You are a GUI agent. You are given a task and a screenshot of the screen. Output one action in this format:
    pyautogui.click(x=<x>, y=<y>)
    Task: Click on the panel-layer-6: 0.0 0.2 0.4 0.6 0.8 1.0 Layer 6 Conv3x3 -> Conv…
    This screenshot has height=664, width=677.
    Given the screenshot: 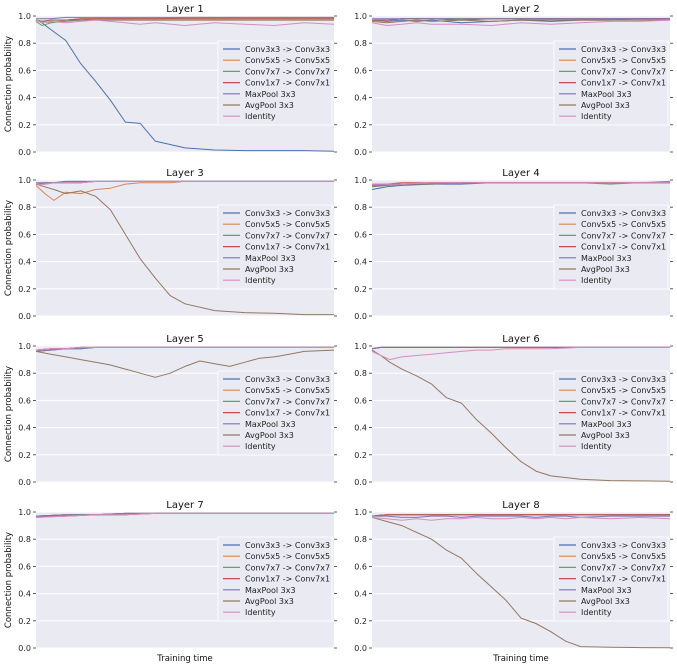 What is the action you would take?
    pyautogui.click(x=513, y=410)
    